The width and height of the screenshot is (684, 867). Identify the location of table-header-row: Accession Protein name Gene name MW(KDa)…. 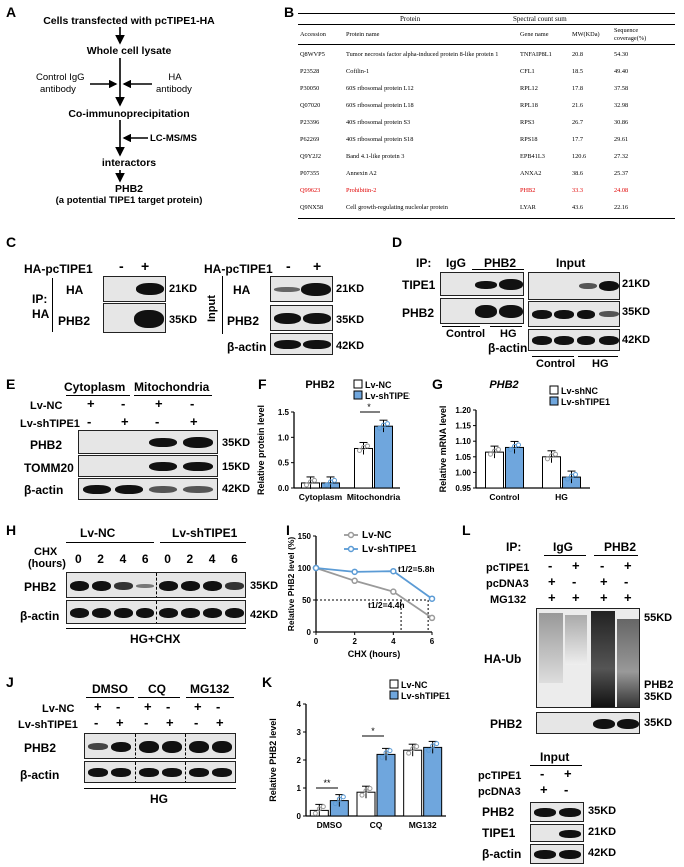
(486, 34).